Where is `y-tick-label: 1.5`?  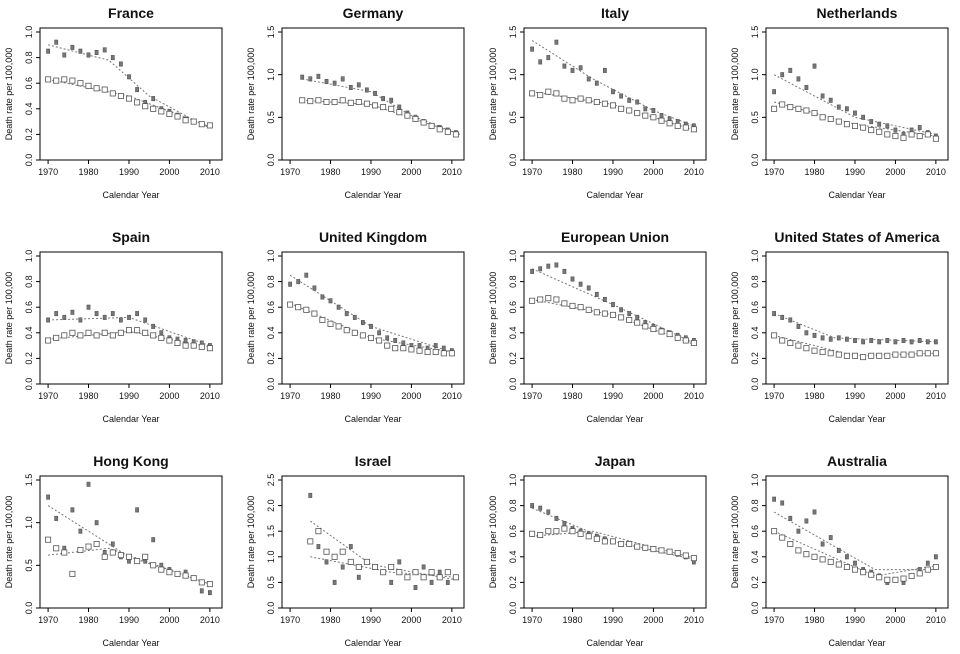 y-tick-label: 1.5 is located at coordinates (29, 480).